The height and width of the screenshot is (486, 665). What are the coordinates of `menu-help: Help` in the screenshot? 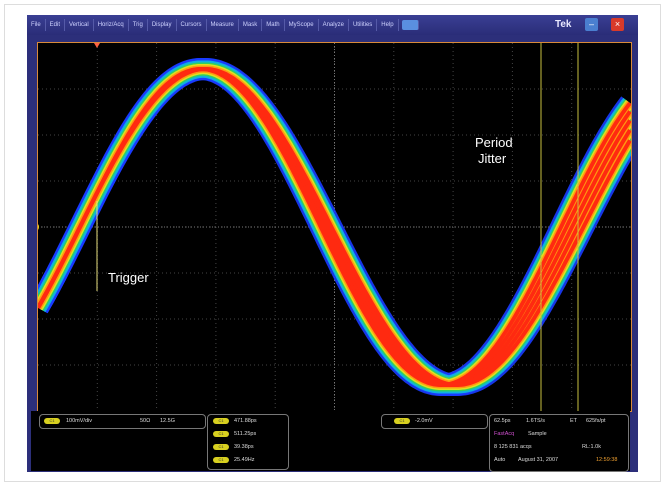 It's located at (388, 25).